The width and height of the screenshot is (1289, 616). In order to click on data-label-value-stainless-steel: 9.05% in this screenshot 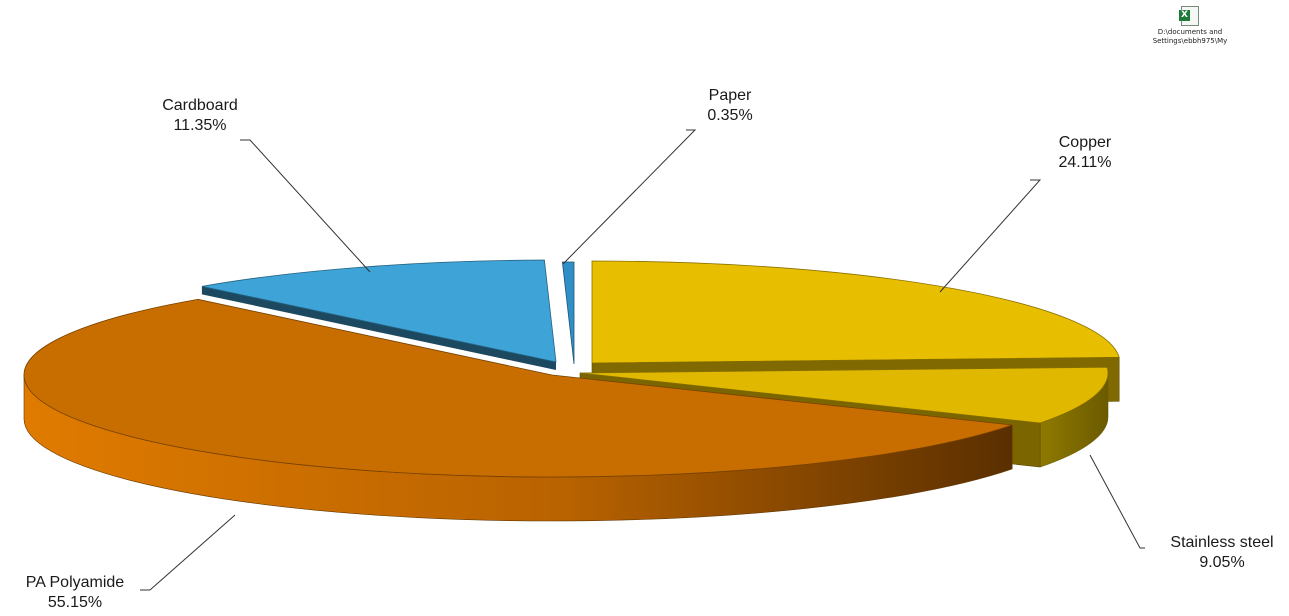, I will do `click(1221, 562)`.